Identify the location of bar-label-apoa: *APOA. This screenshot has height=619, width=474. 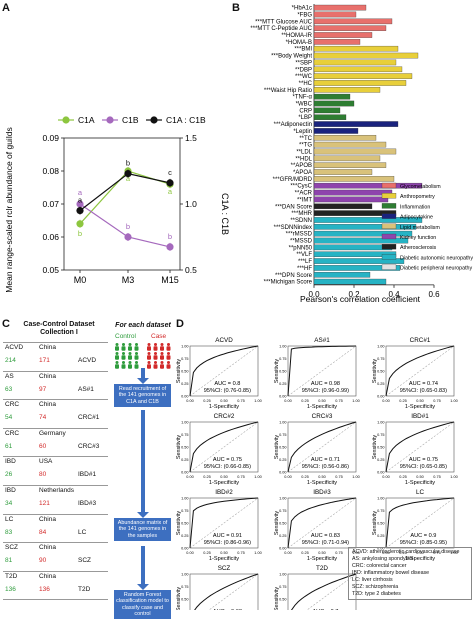
(302, 173).